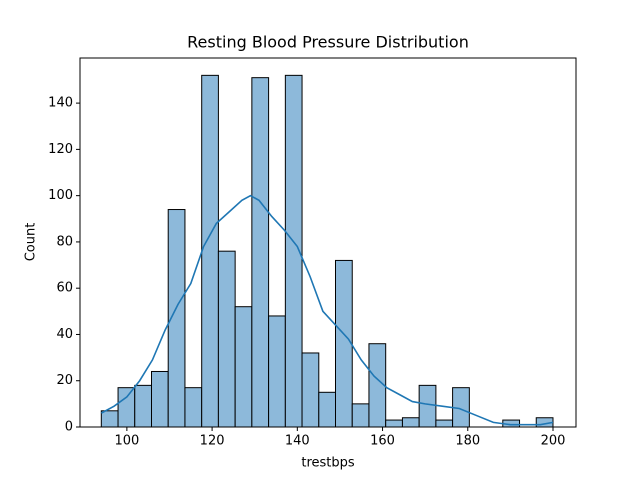  What do you see at coordinates (467, 441) in the screenshot?
I see `x-tick-label: 180` at bounding box center [467, 441].